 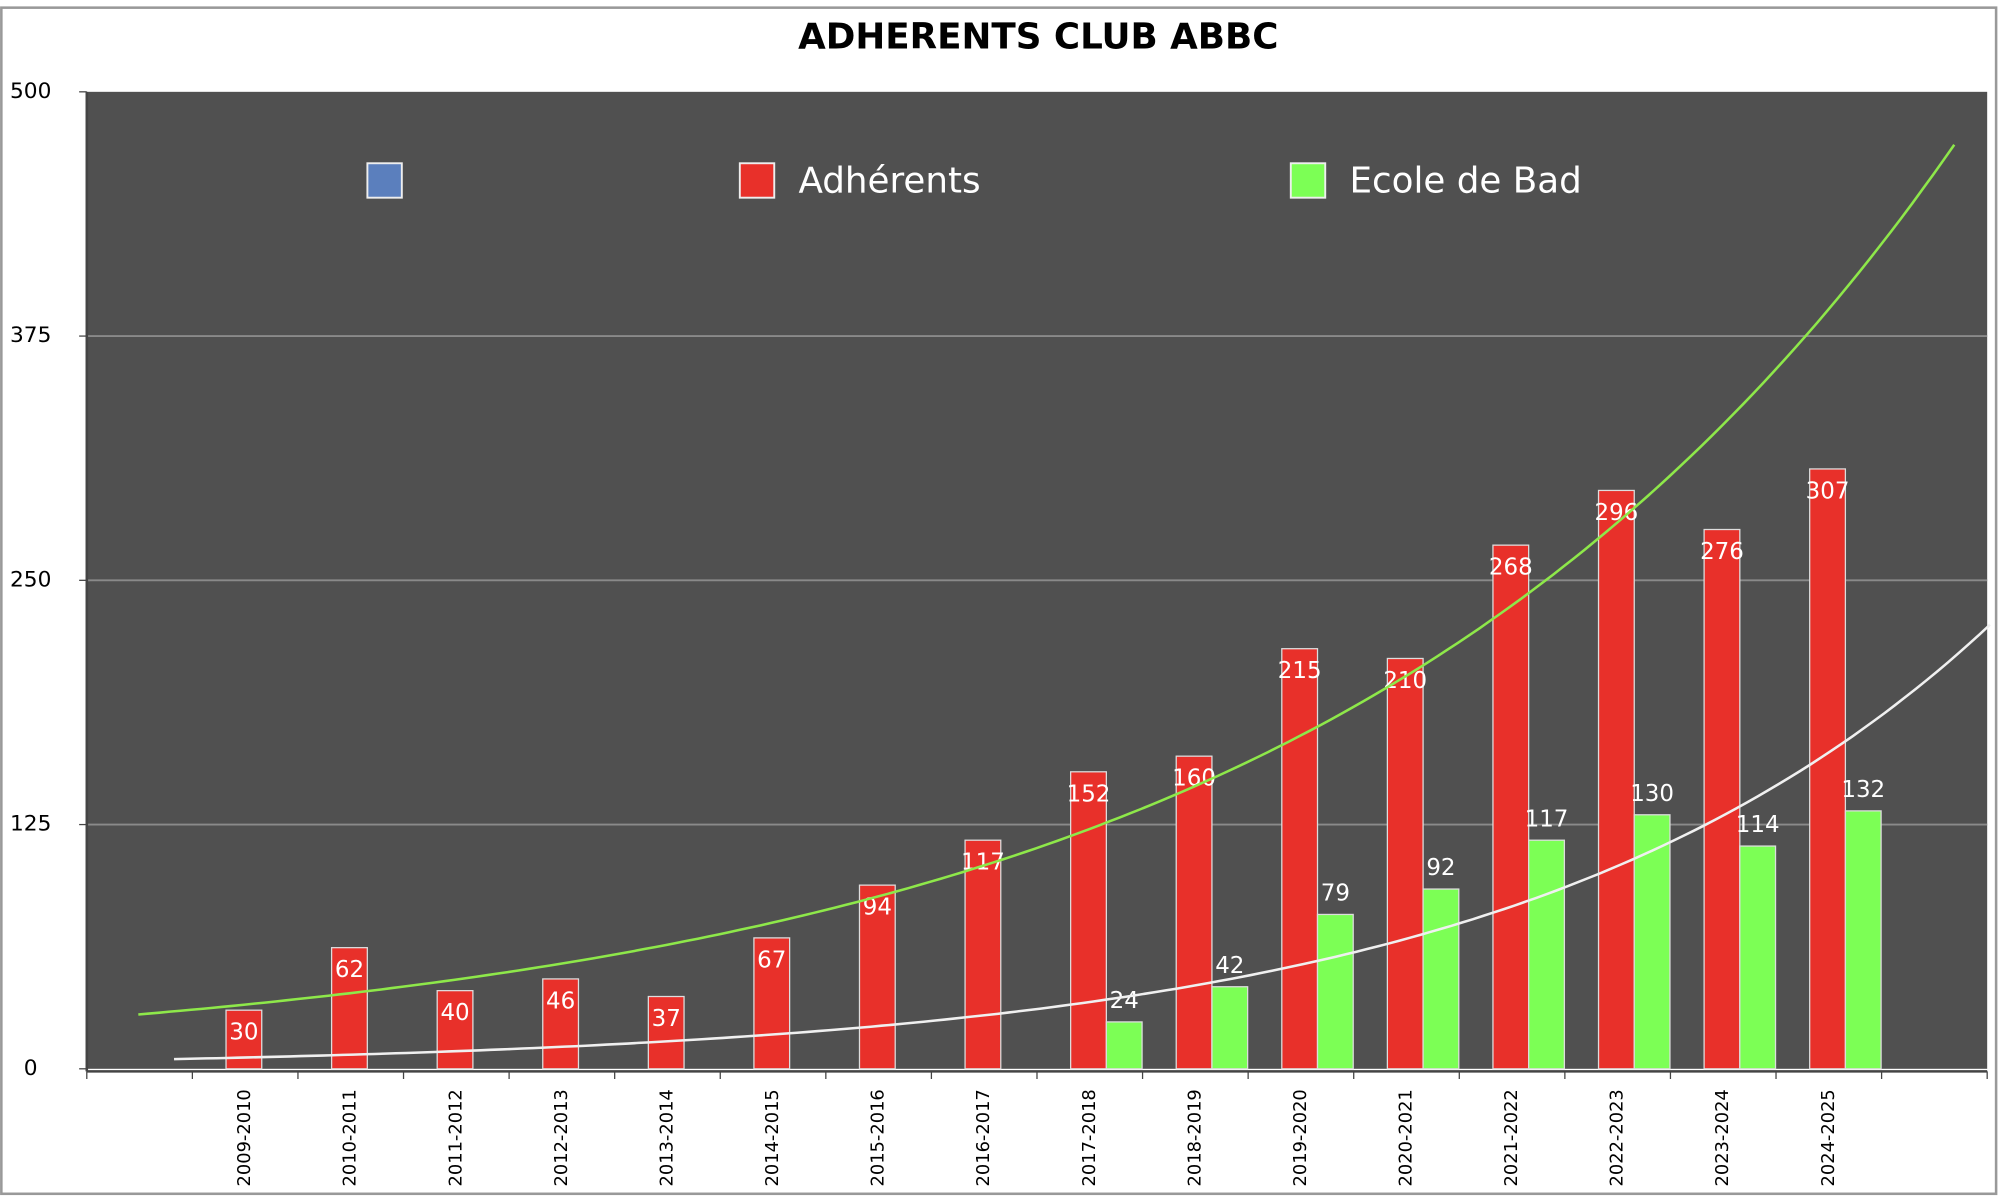 I want to click on data-label: 296, so click(x=1616, y=513).